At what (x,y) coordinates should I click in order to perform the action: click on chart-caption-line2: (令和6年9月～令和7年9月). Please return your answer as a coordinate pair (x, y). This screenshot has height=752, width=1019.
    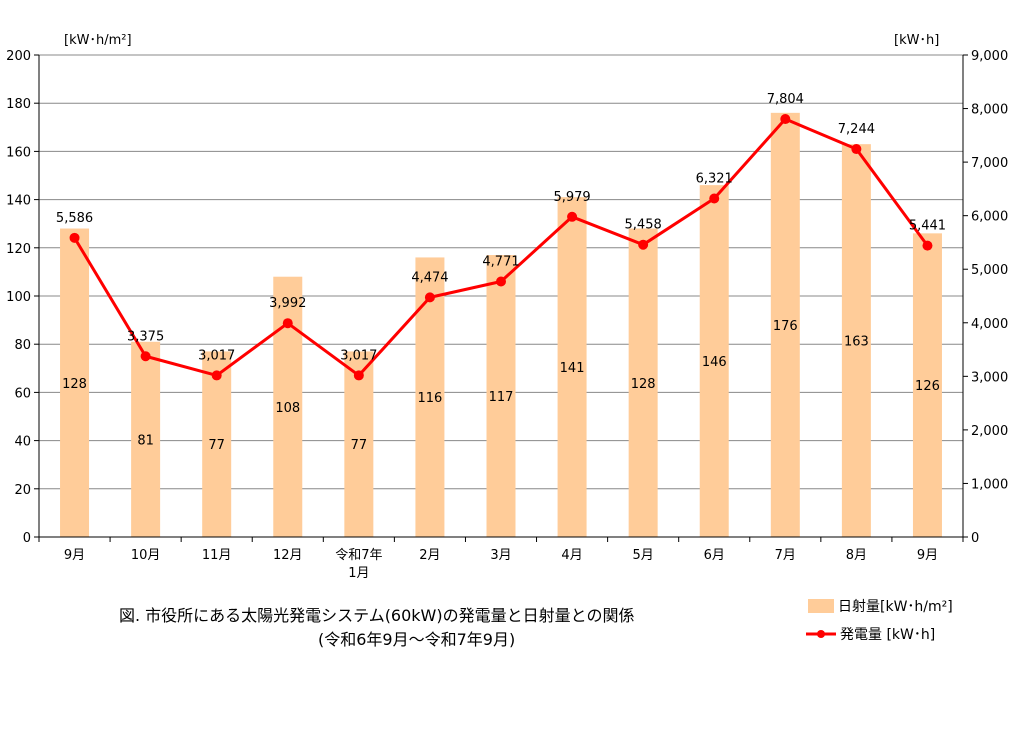
    Looking at the image, I should click on (416, 639).